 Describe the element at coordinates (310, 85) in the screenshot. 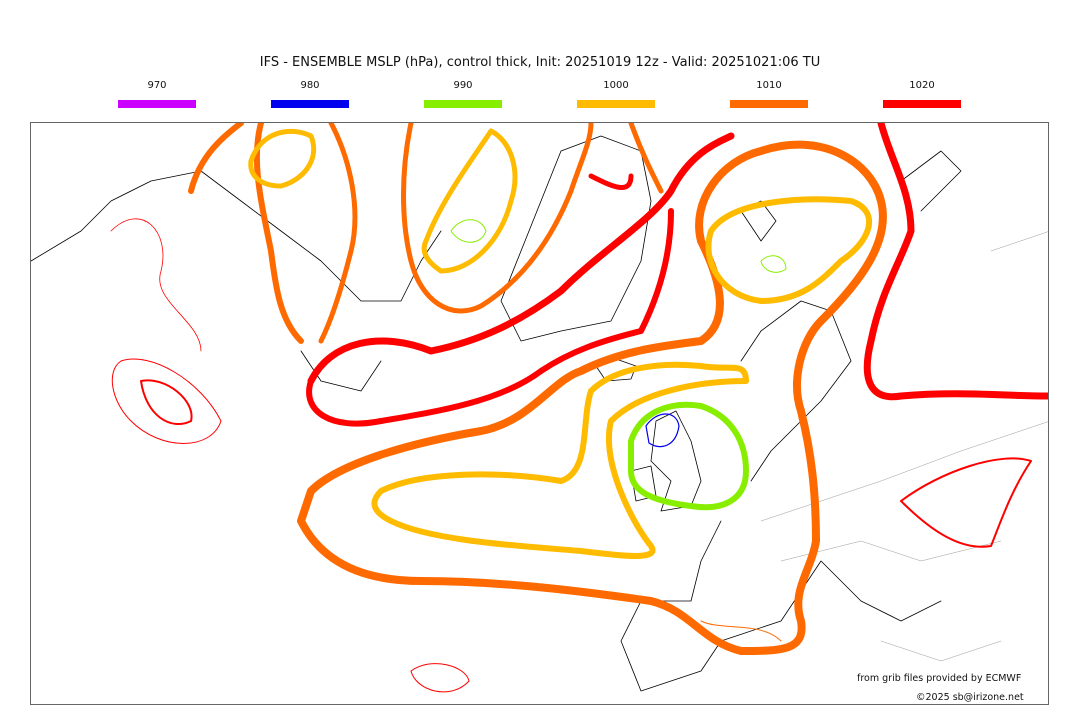

I see `legend-label: 980` at that location.